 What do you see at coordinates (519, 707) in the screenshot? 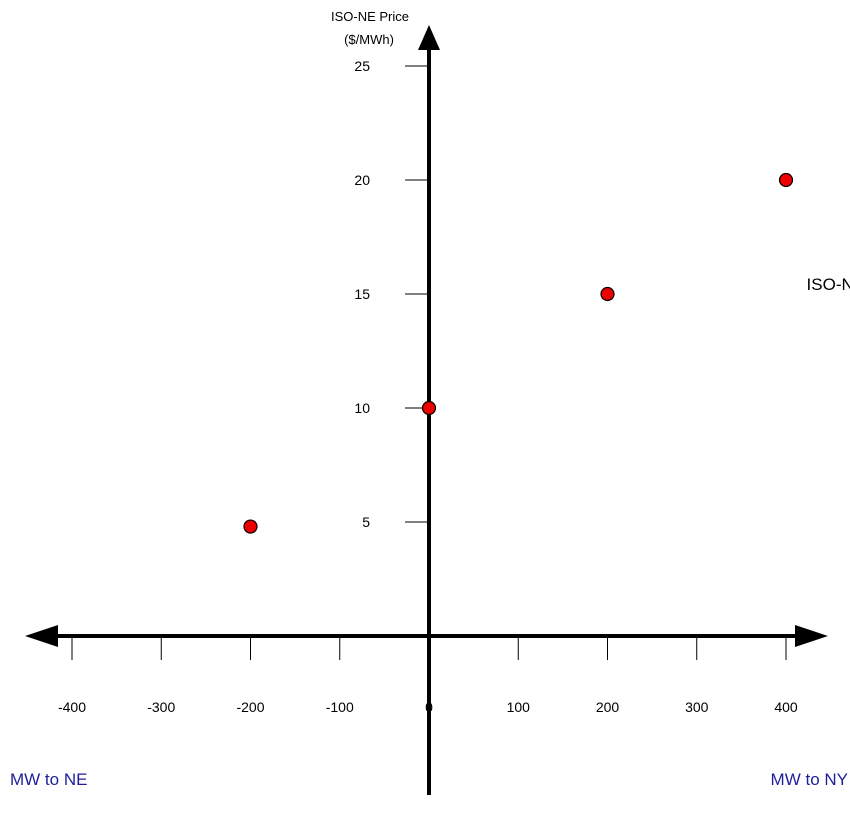
I see `x-tick-label: 100` at bounding box center [519, 707].